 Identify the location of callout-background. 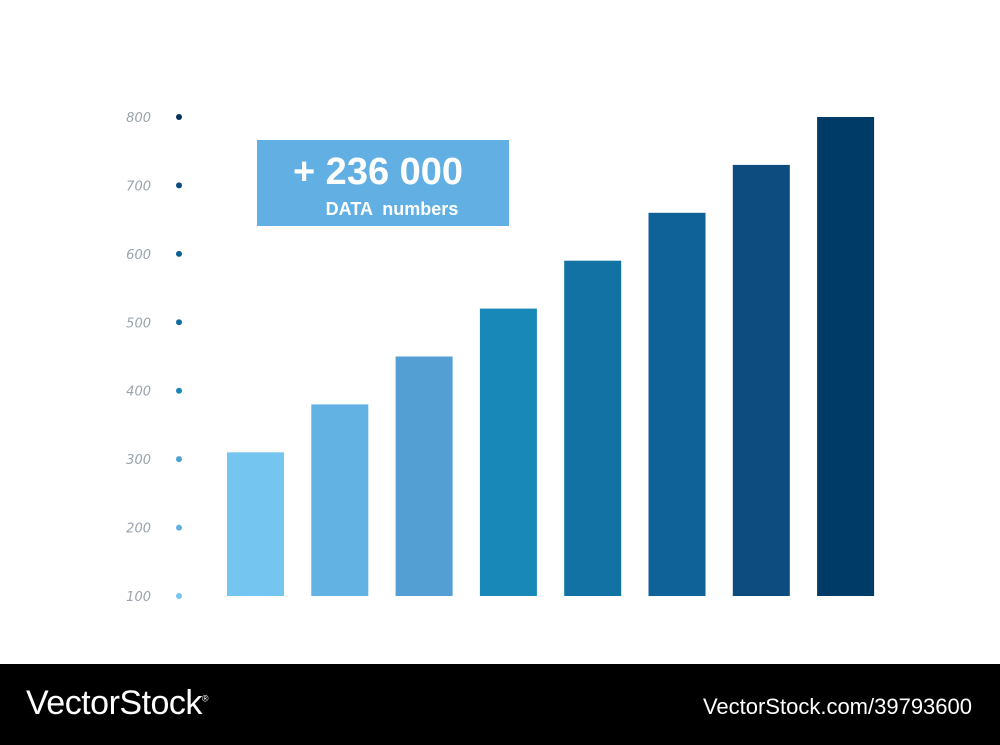
(383, 183).